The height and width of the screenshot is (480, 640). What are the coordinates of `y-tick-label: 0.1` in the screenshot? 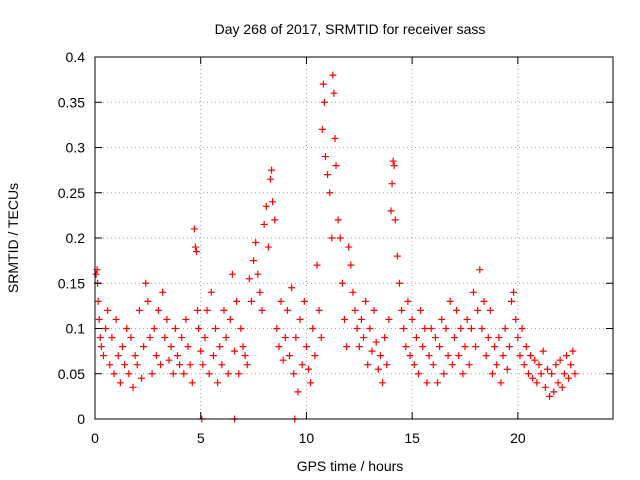 It's located at (76, 329).